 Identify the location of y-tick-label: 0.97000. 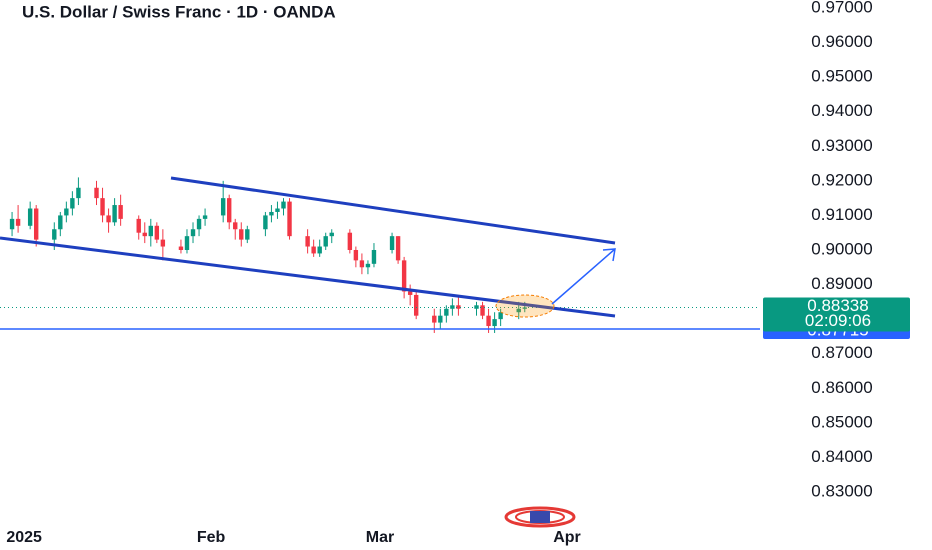
(841, 8).